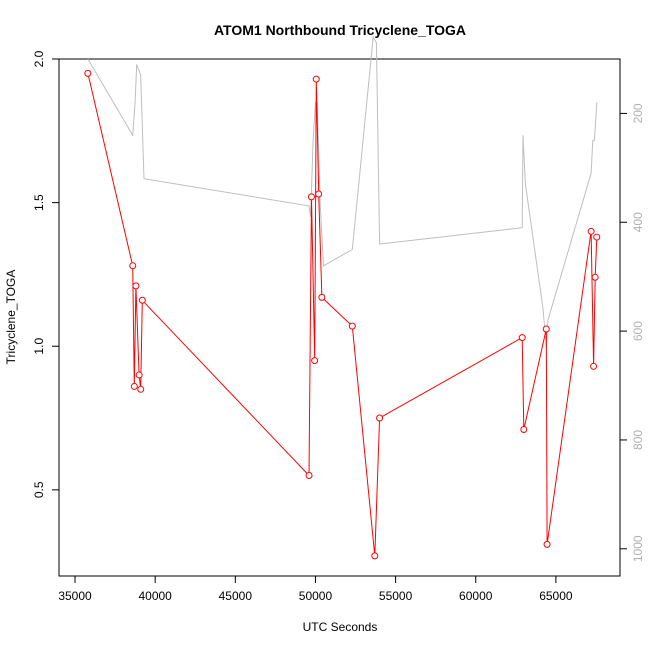  What do you see at coordinates (39, 58) in the screenshot?
I see `y-tick-label: 2.0` at bounding box center [39, 58].